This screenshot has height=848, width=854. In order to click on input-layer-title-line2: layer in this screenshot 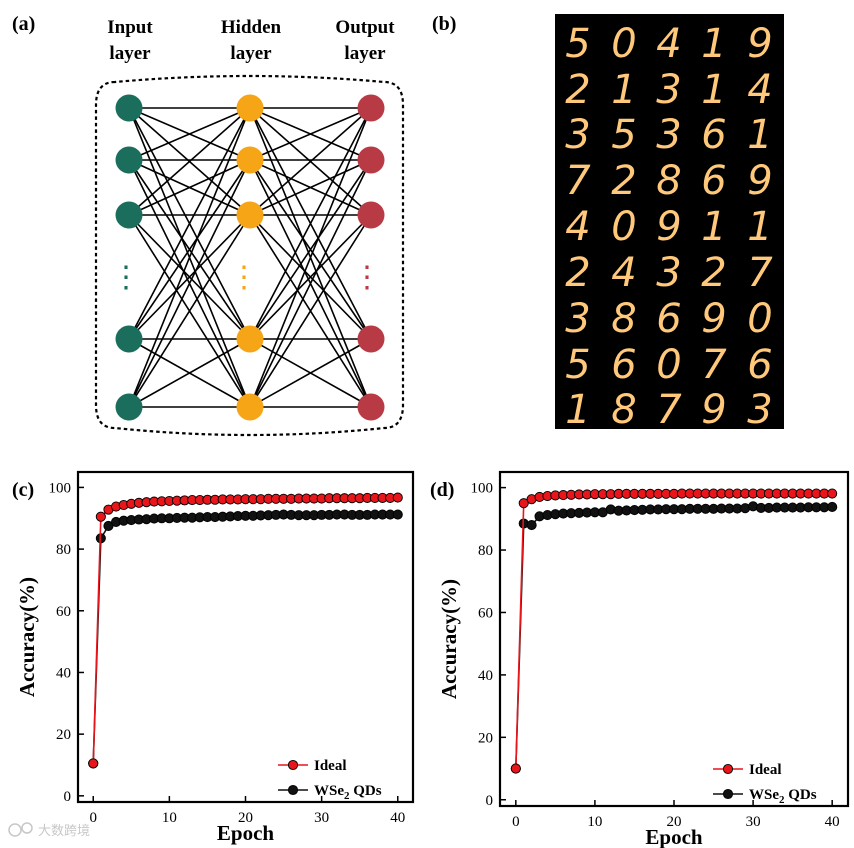, I will do `click(130, 53)`.